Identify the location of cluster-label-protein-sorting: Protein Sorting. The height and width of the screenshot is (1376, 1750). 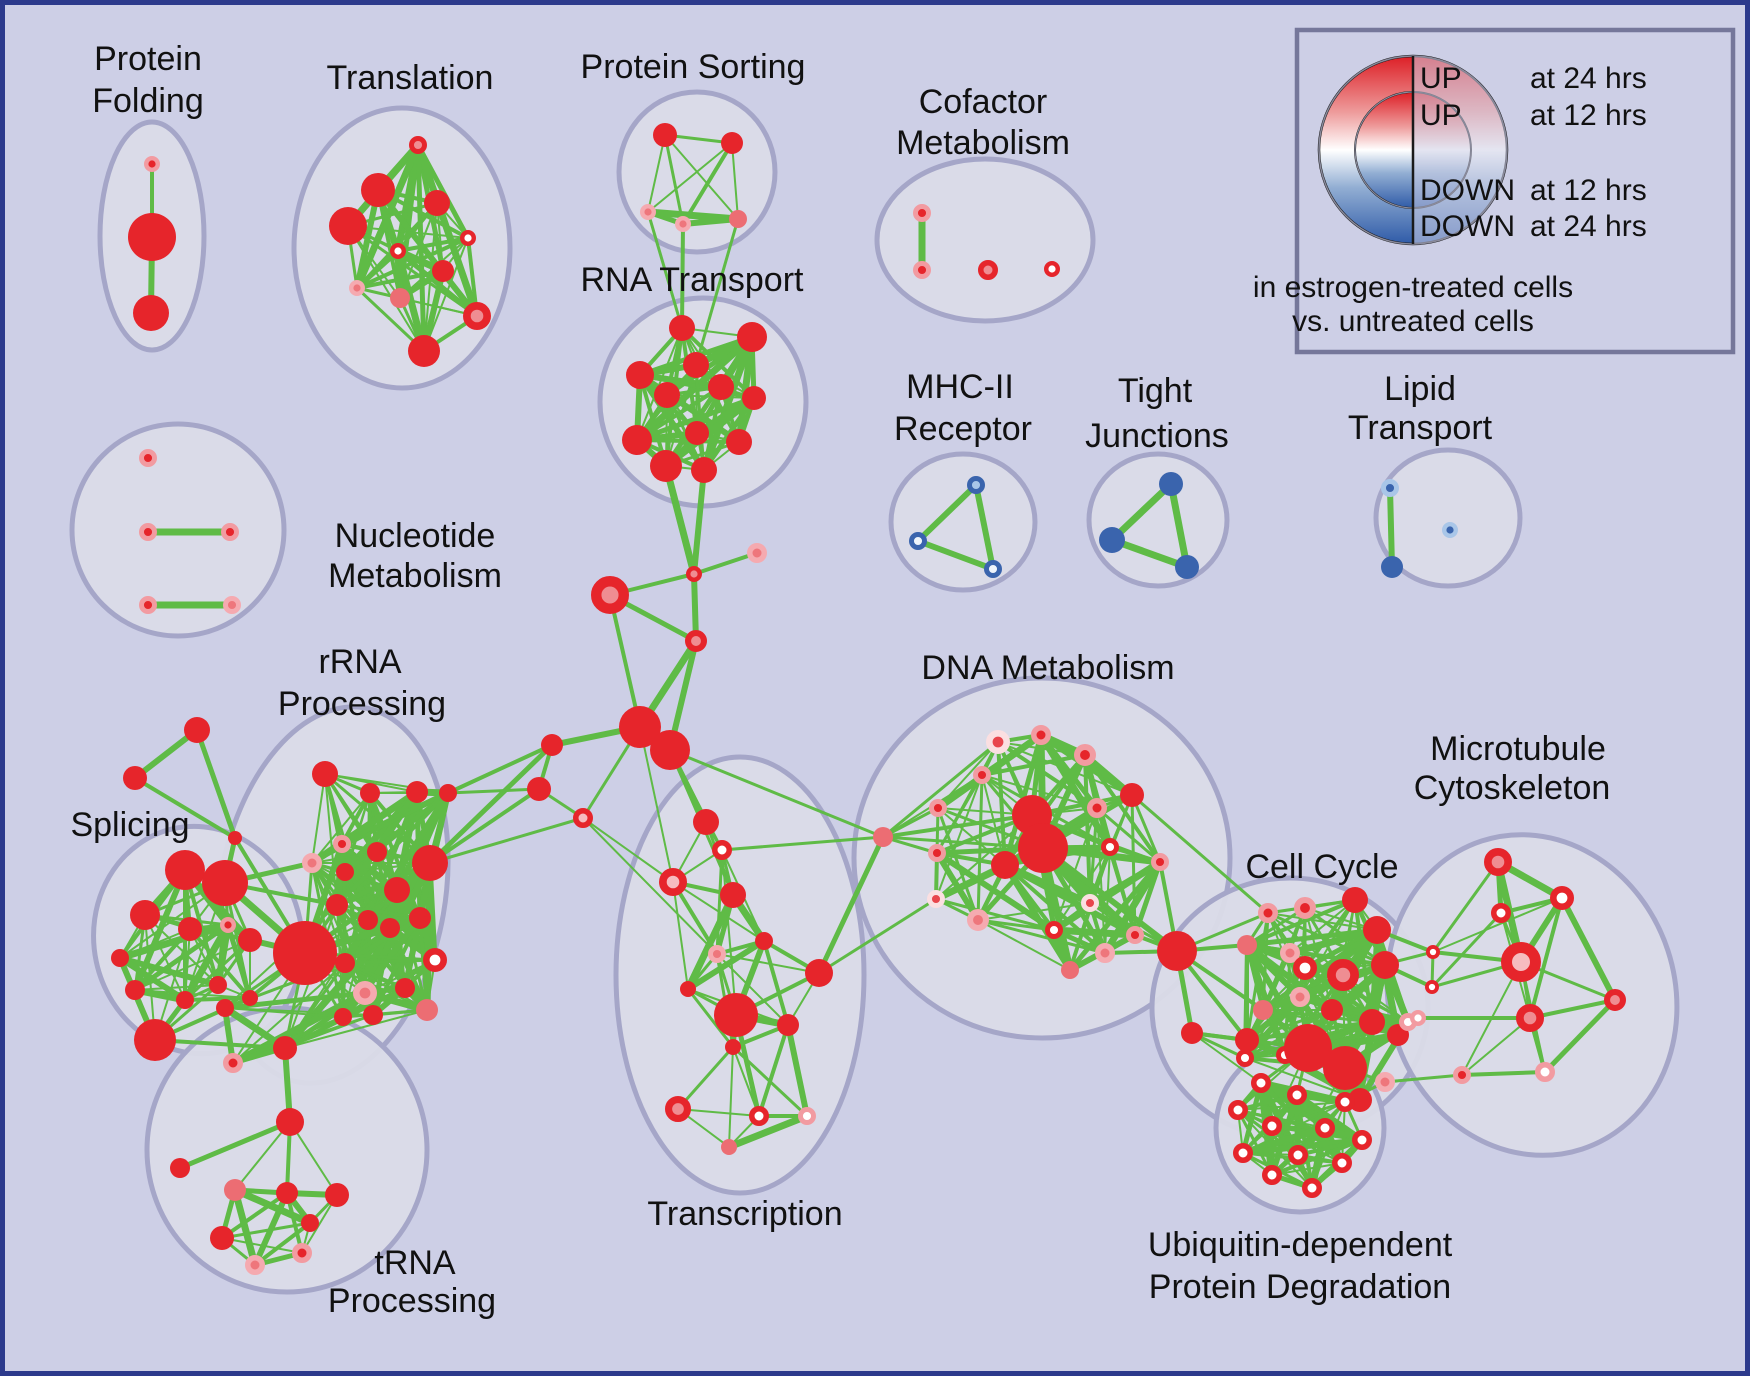
(693, 67).